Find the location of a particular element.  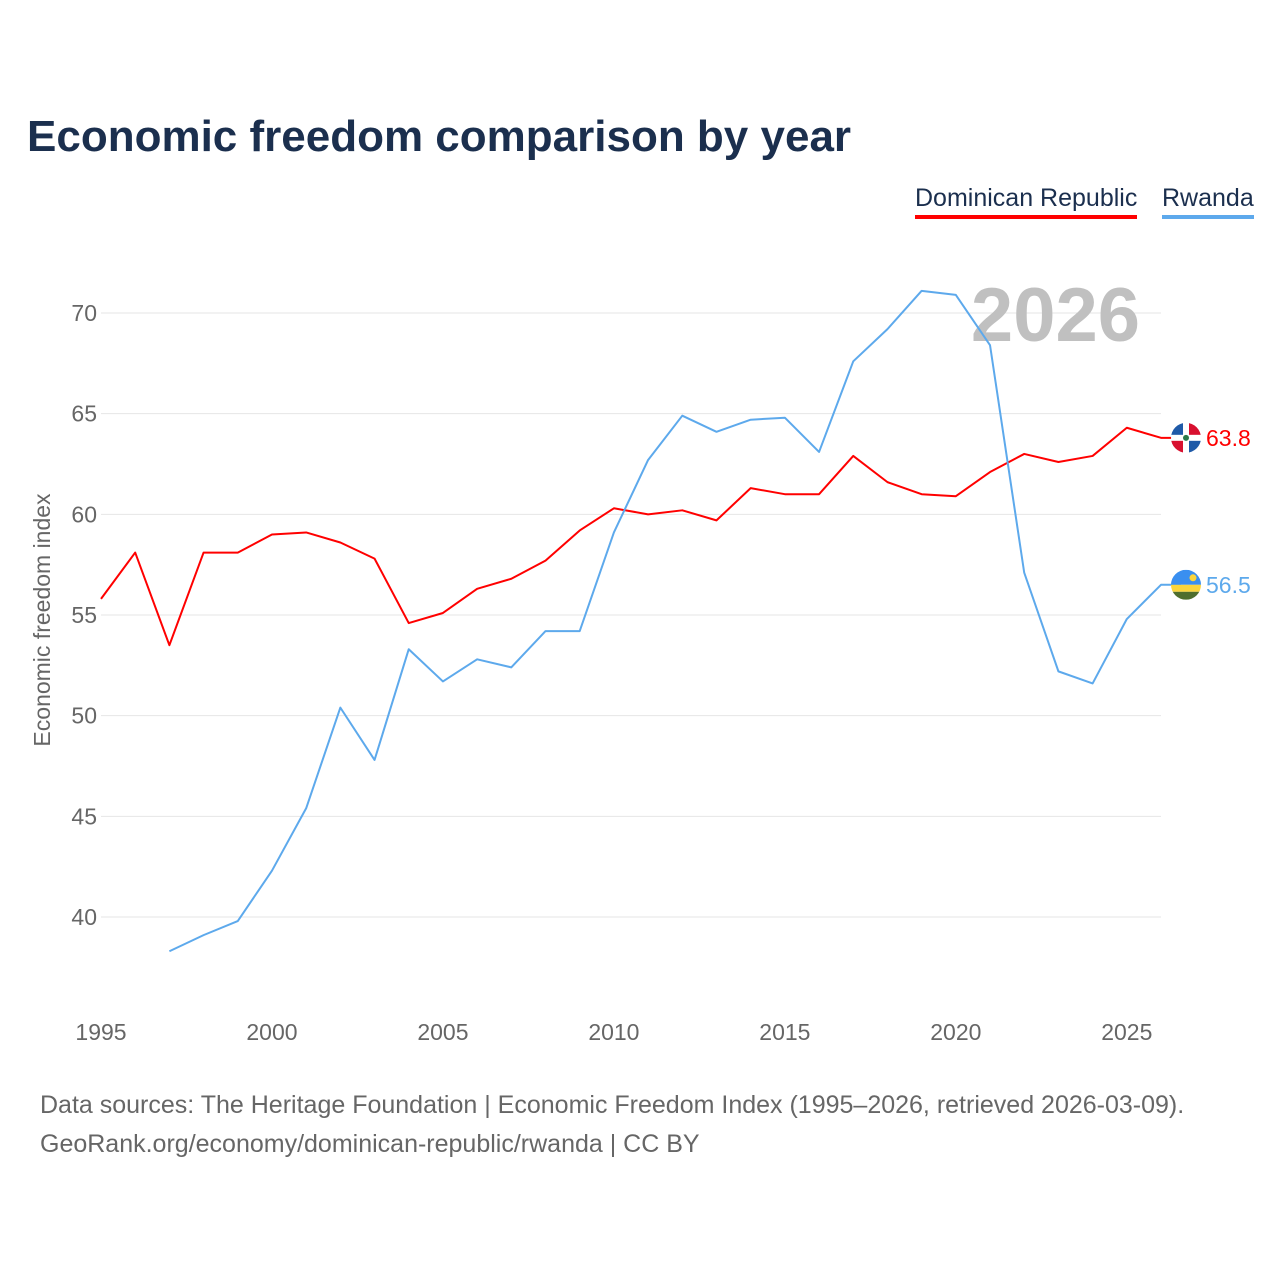

rwanda-flag-icon is located at coordinates (1186, 584).